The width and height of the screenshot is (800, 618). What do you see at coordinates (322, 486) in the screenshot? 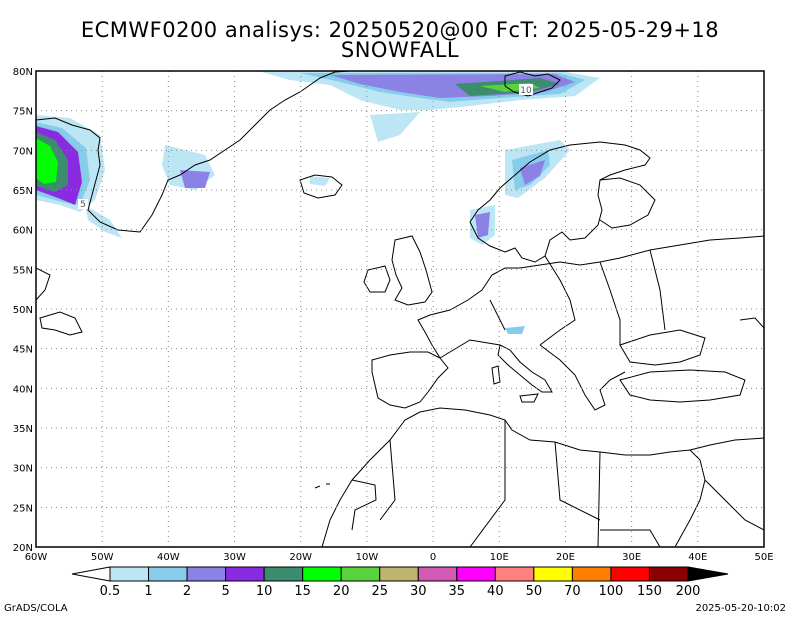
I see `coastline-canaries` at bounding box center [322, 486].